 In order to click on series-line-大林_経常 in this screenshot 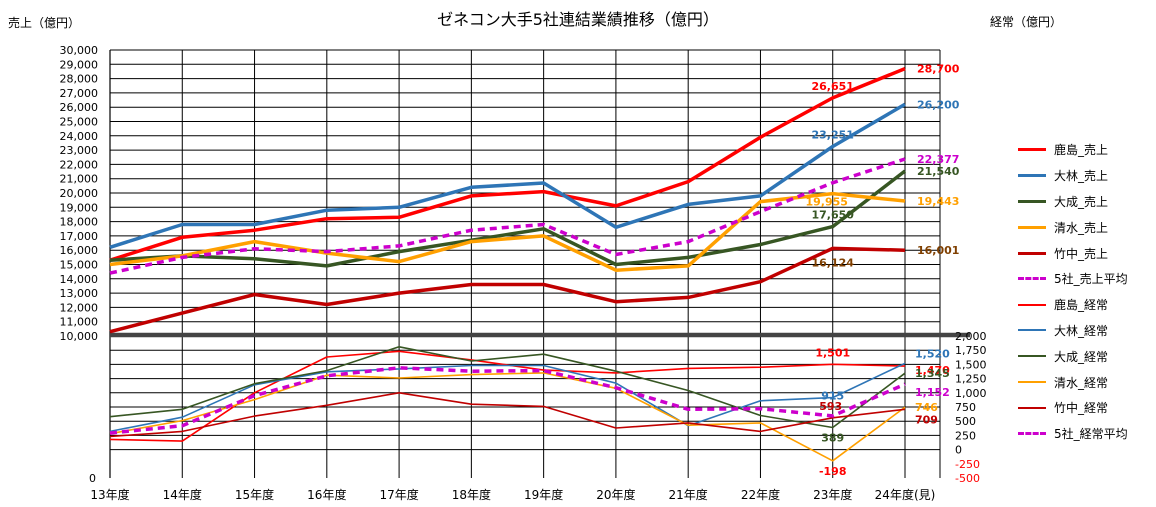, I will do `click(507, 397)`.